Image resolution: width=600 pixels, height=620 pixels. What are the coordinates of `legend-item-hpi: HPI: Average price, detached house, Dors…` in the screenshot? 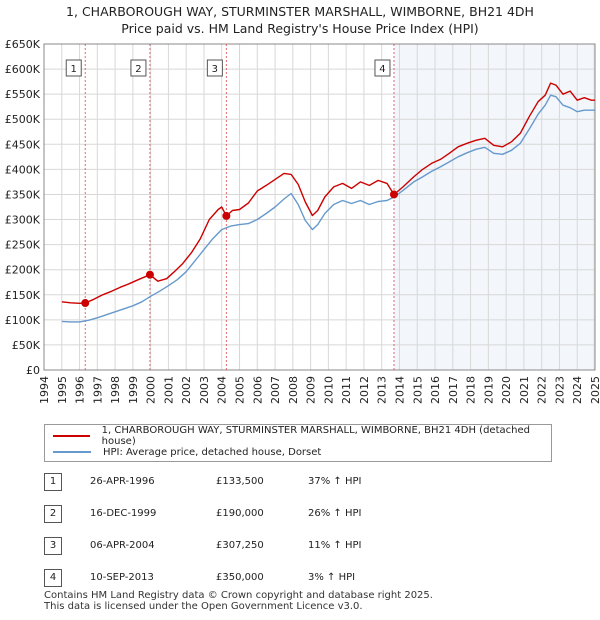 It's located at (187, 452).